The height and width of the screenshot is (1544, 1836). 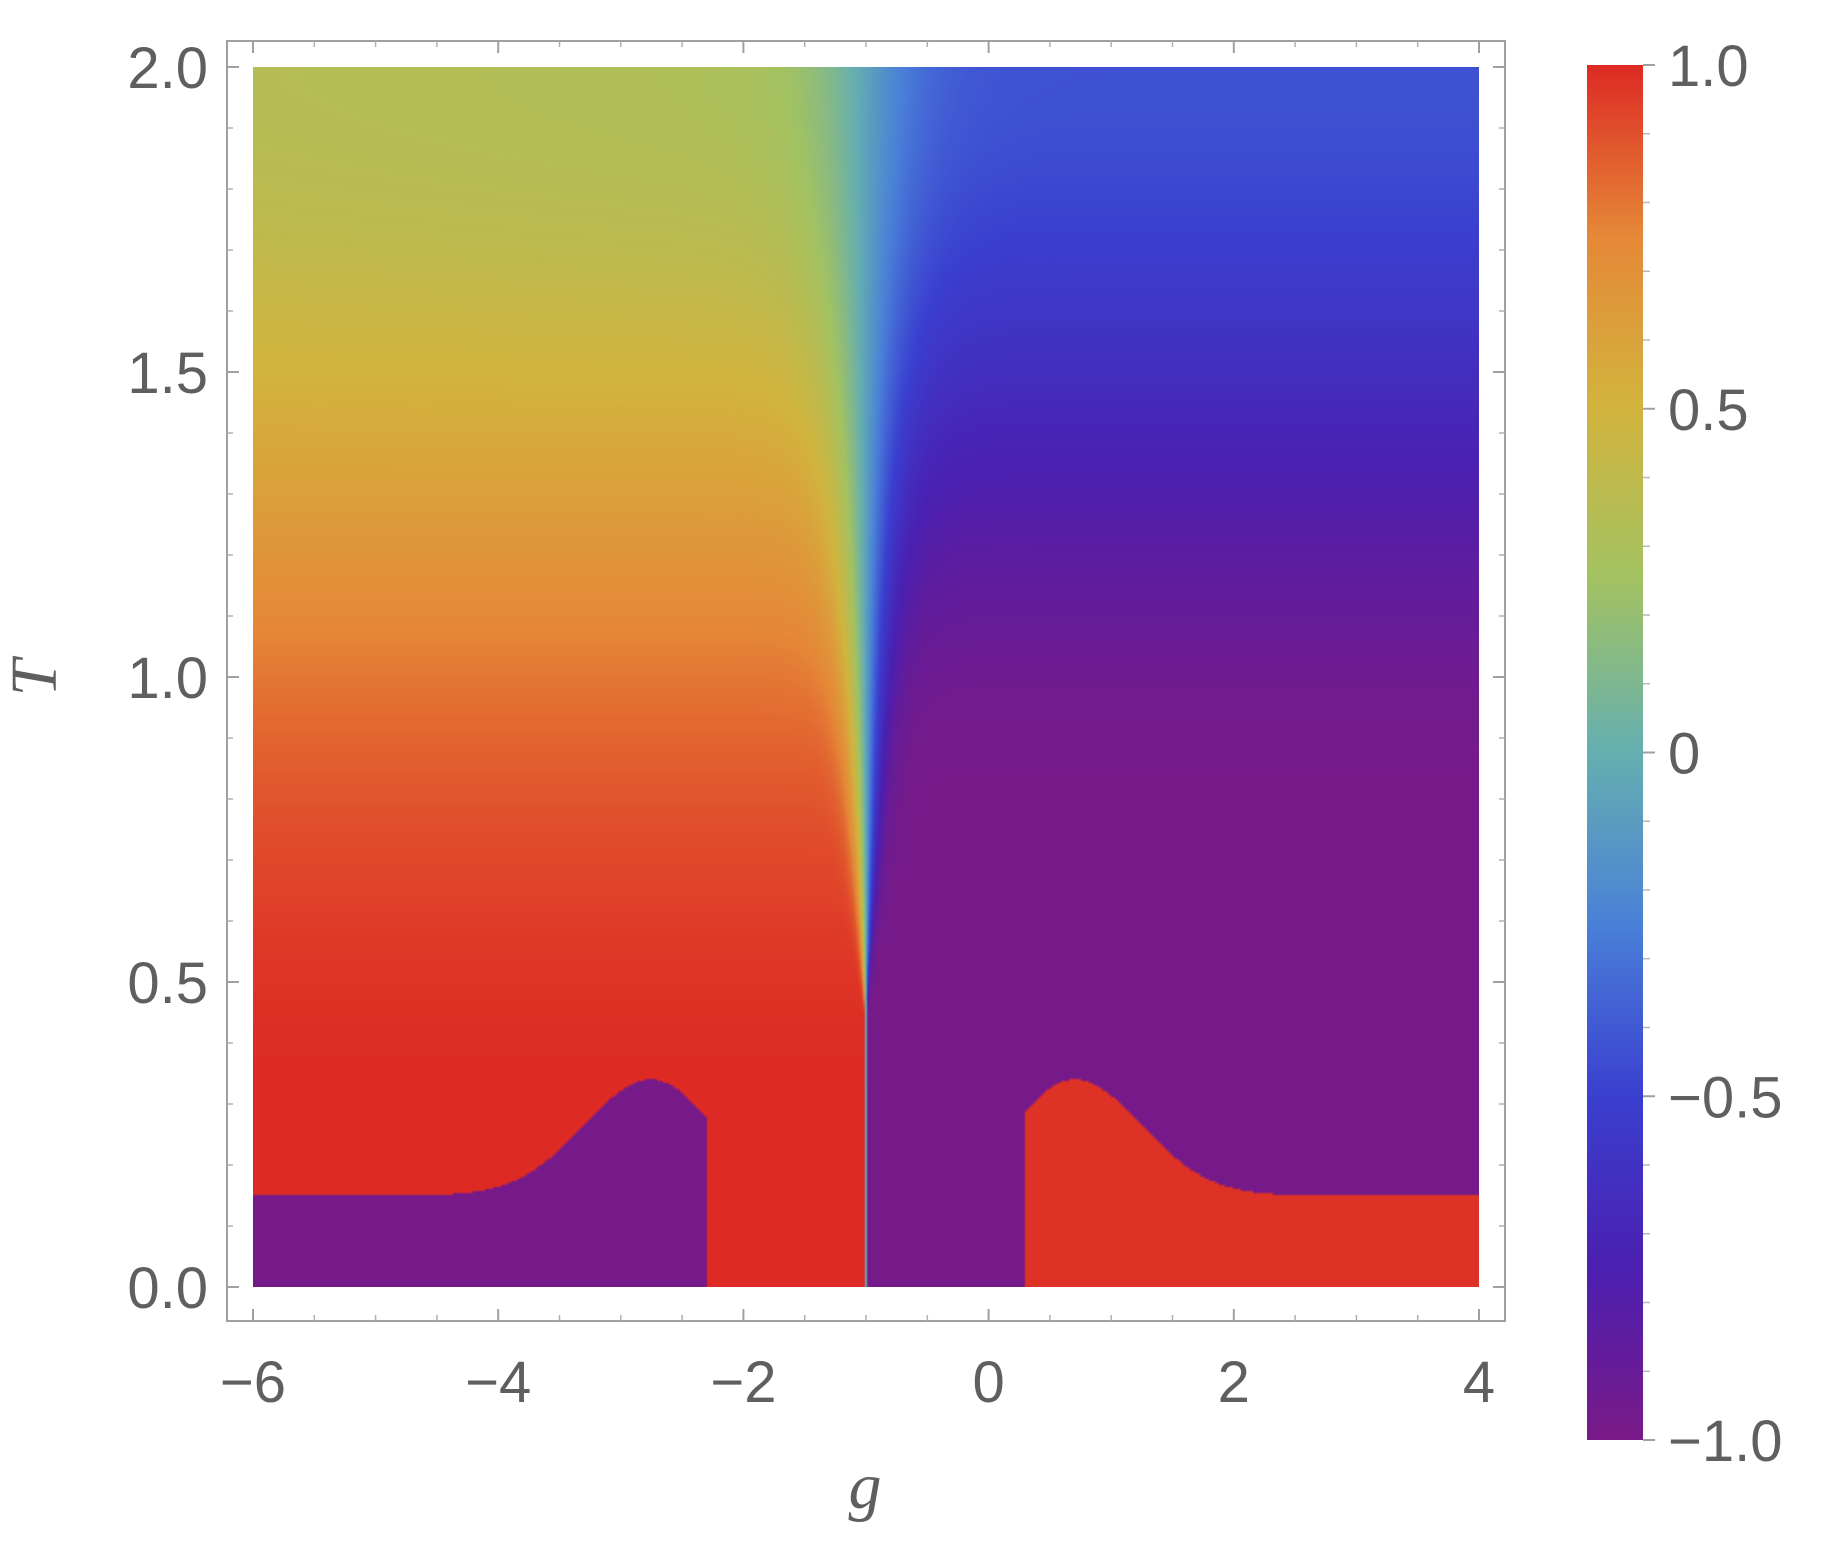 I want to click on colorbar-tick-label: 0, so click(x=1684, y=754).